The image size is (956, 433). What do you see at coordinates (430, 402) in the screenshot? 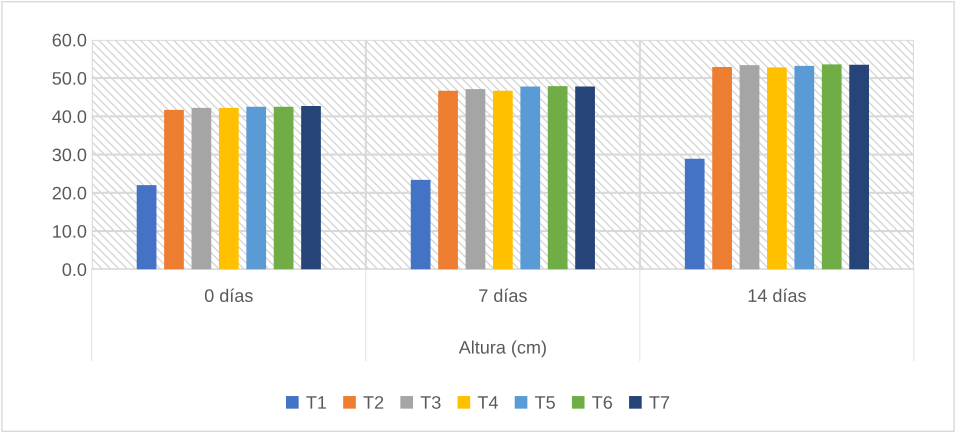
I see `legend-label: T3` at bounding box center [430, 402].